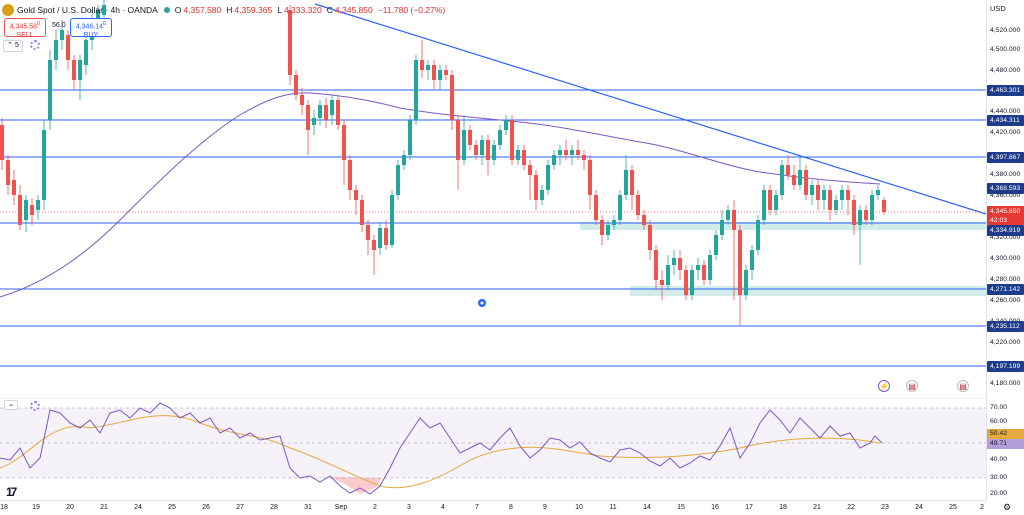  Describe the element at coordinates (11, 405) in the screenshot. I see `rsi-collapse-button: ⌄` at that location.